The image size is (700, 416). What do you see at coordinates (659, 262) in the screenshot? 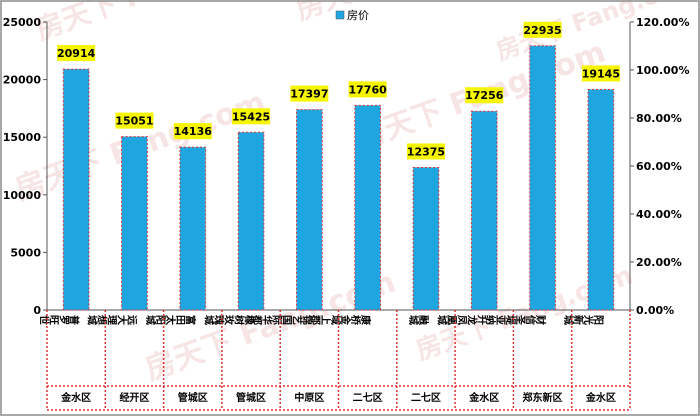
I see `y2-tick-label: 20.00%` at bounding box center [659, 262].